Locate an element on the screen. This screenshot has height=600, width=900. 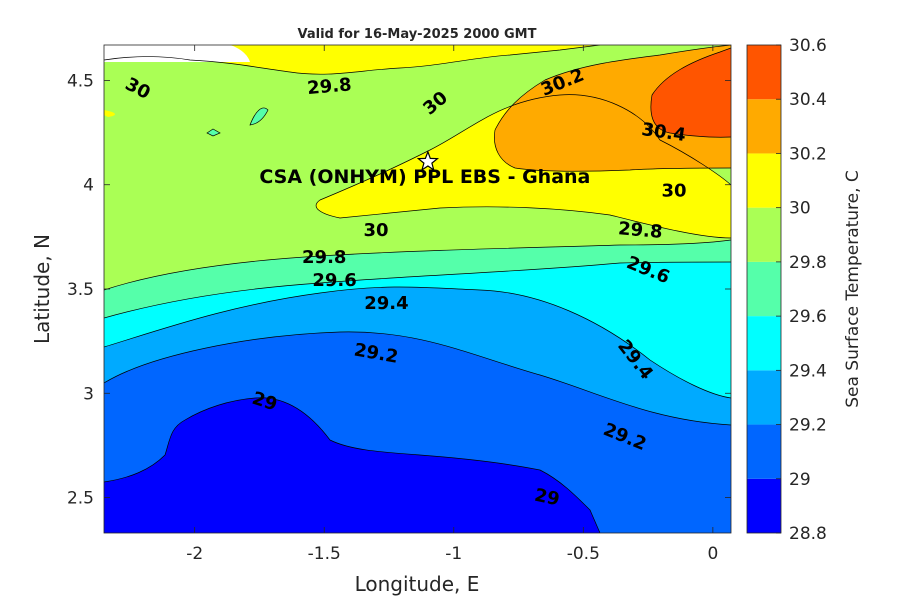
colorbar-label: Sea Surface Temperature, C is located at coordinates (853, 289).